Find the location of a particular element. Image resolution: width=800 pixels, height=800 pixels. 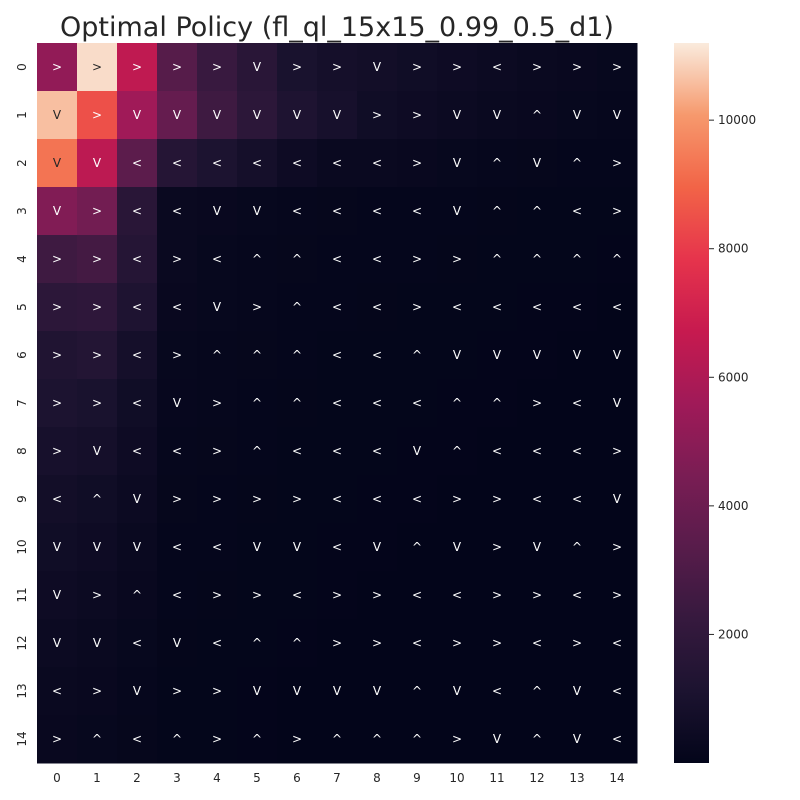

y-tick-label: 10 is located at coordinates (22, 546).